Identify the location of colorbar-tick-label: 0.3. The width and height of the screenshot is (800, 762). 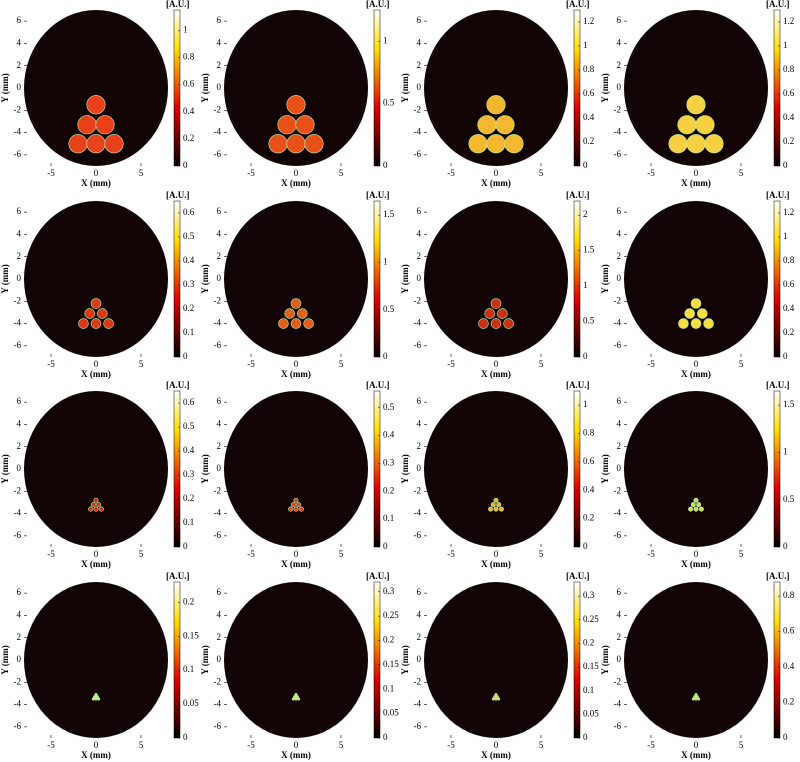
(189, 474).